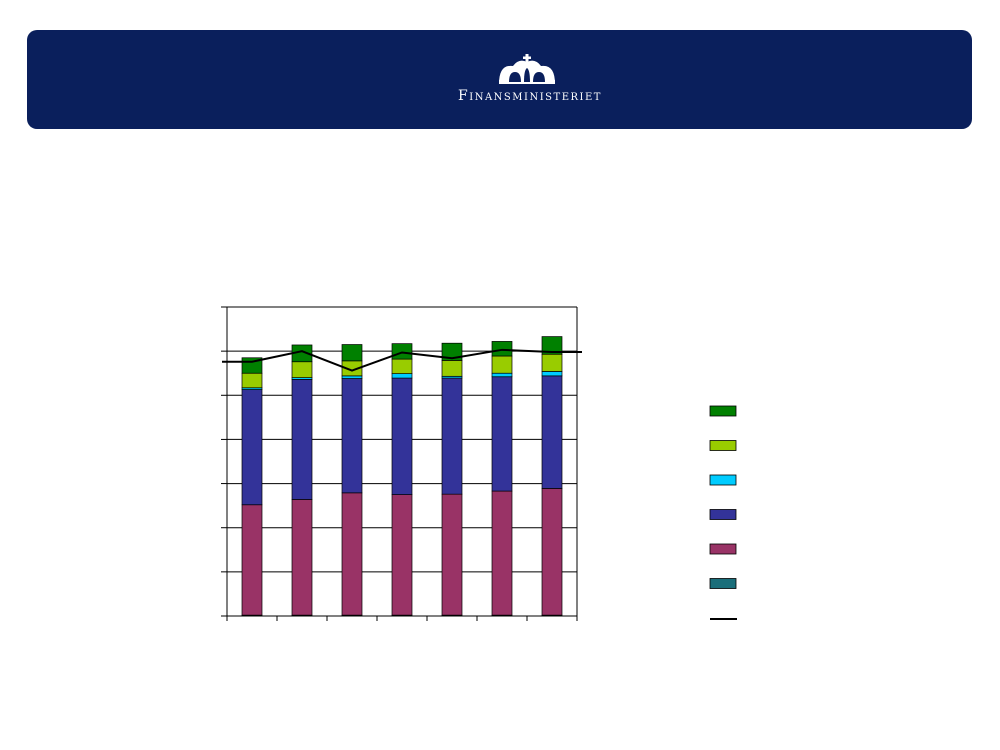  I want to click on crown-icon, so click(527, 69).